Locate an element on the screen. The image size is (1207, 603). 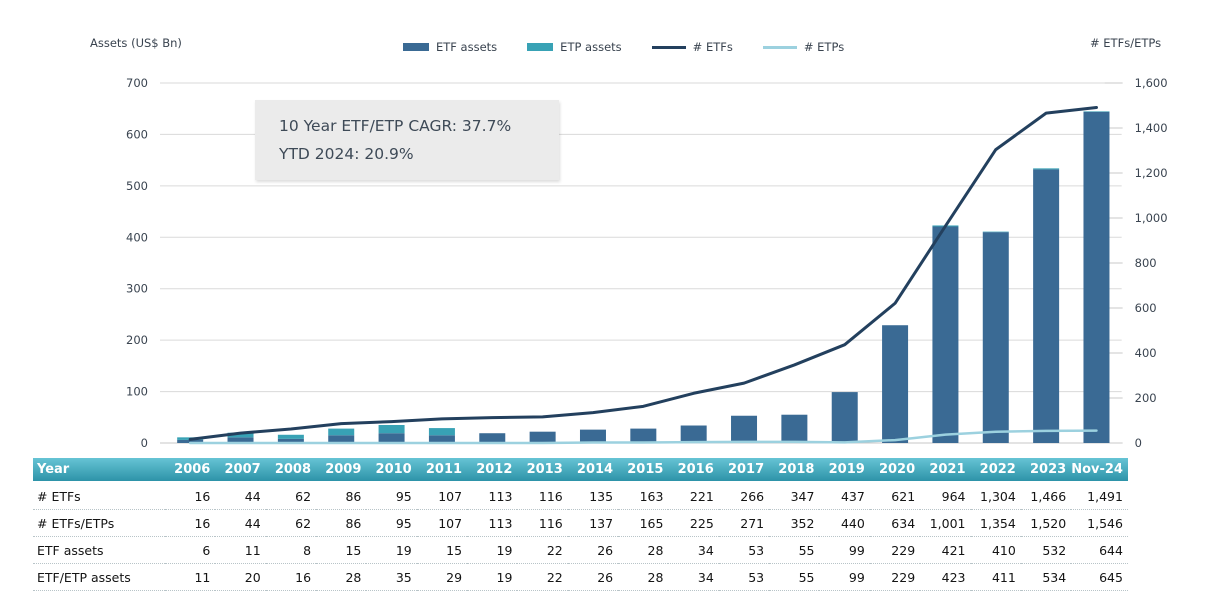
table-cell: 95 is located at coordinates (391, 495).